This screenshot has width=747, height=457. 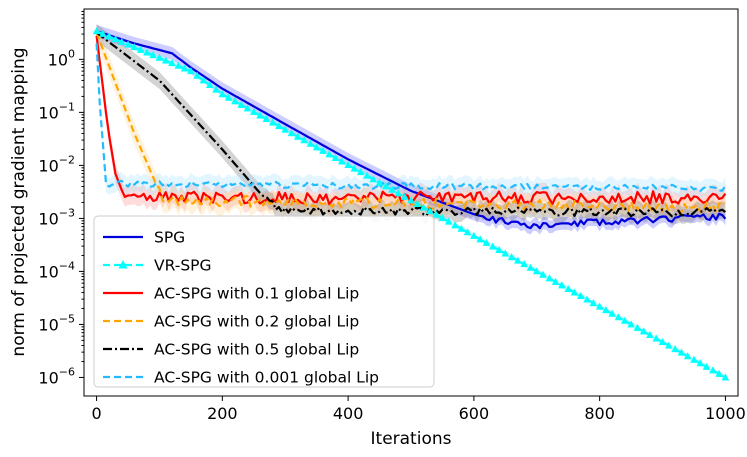 I want to click on x-axis-ticks: 0 200 400 600 800 1000, so click(x=418, y=409).